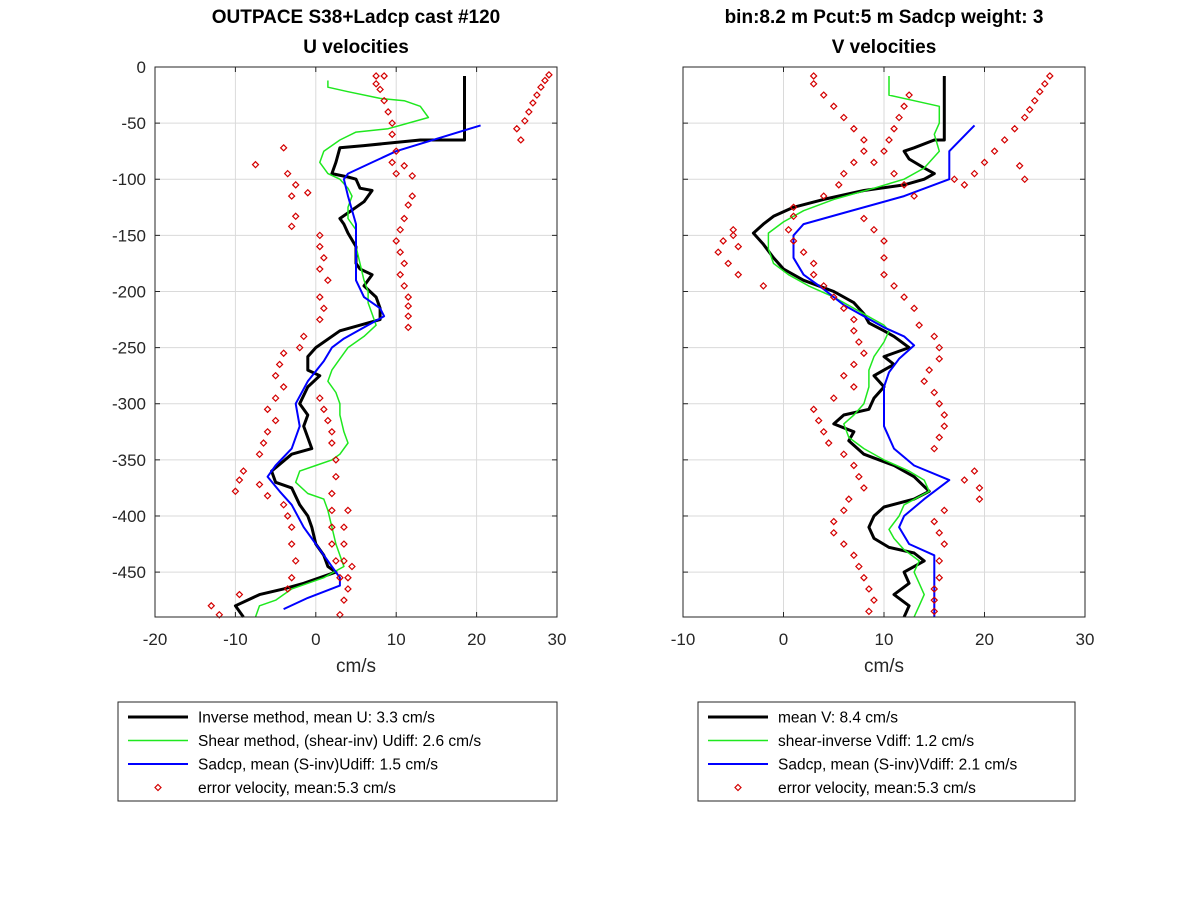 Image resolution: width=1200 pixels, height=900 pixels. Describe the element at coordinates (316, 718) in the screenshot. I see `legend-label: Inverse method, mean U: 3.3 cm/s` at that location.